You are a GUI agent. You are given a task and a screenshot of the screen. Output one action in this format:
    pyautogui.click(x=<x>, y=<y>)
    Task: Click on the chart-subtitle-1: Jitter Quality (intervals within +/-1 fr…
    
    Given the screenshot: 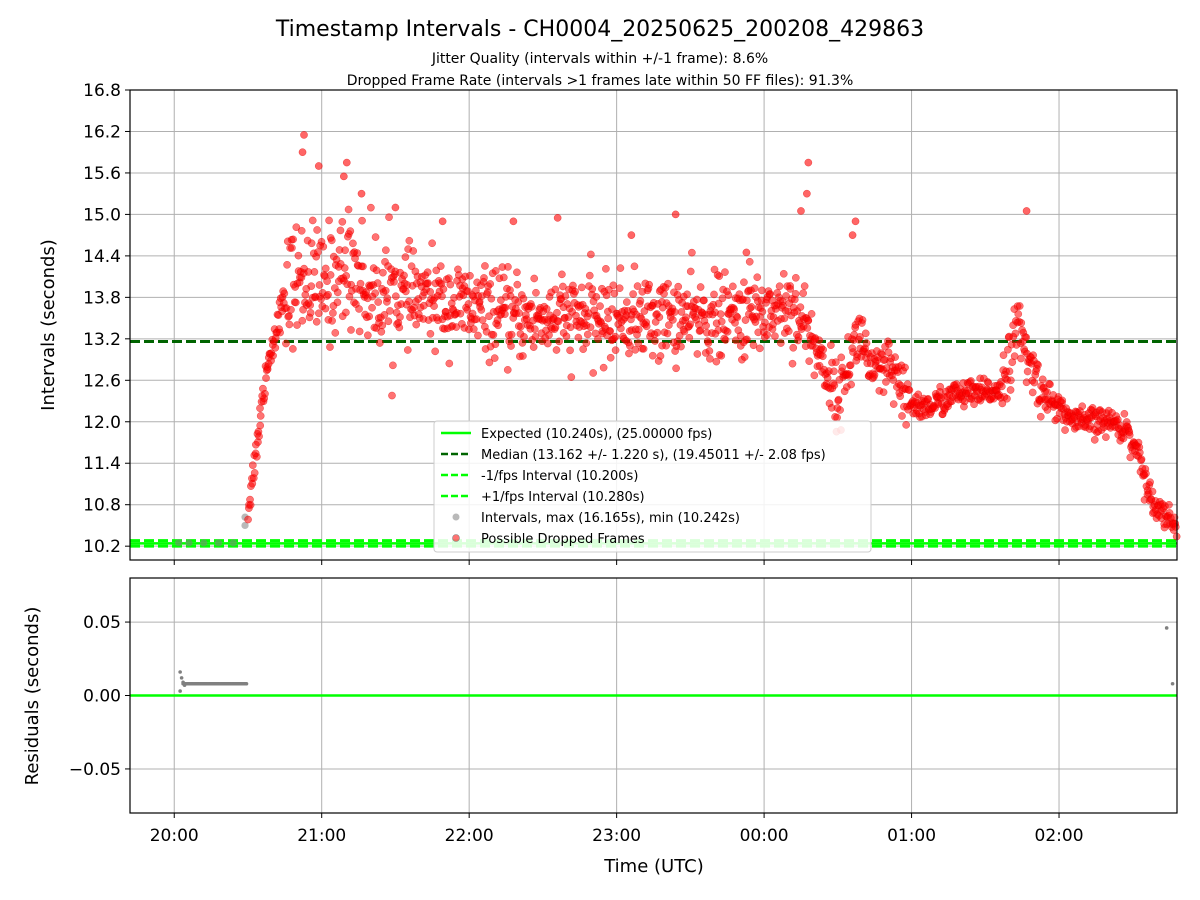 What is the action you would take?
    pyautogui.click(x=599, y=59)
    